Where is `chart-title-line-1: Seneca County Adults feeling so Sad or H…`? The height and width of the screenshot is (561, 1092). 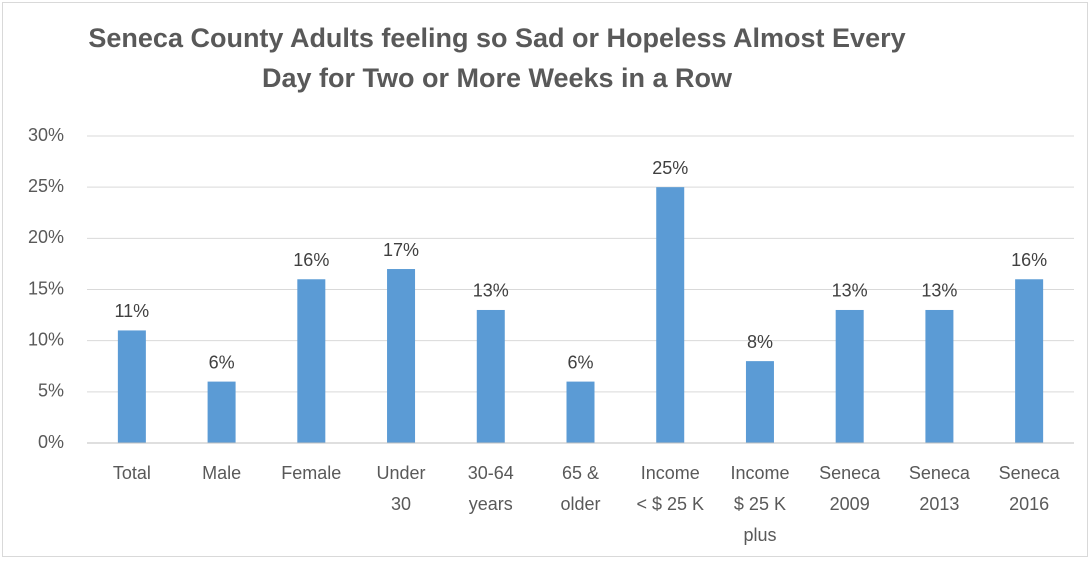 chart-title-line-1: Seneca County Adults feeling so Sad or H… is located at coordinates (496, 38).